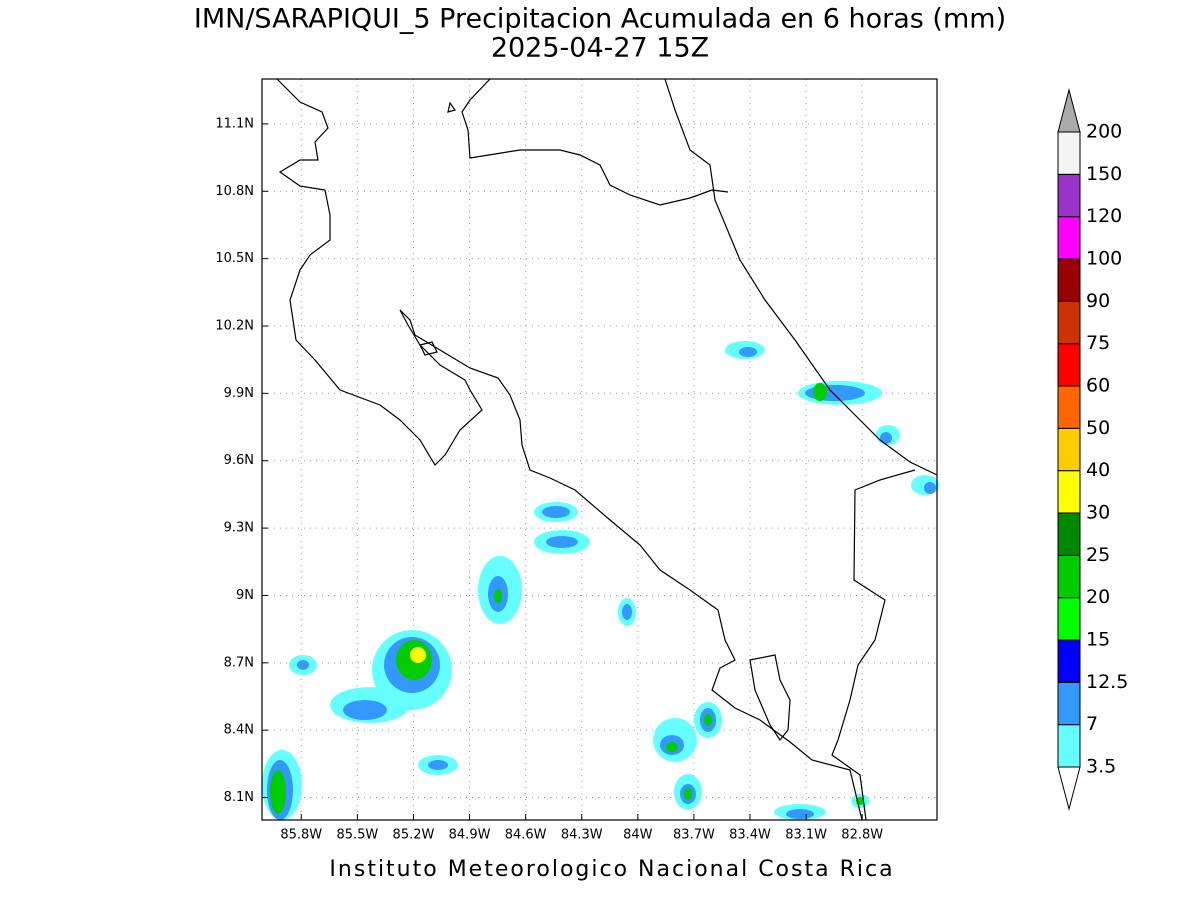  What do you see at coordinates (239, 797) in the screenshot?
I see `y-tick-label: 8.1N` at bounding box center [239, 797].